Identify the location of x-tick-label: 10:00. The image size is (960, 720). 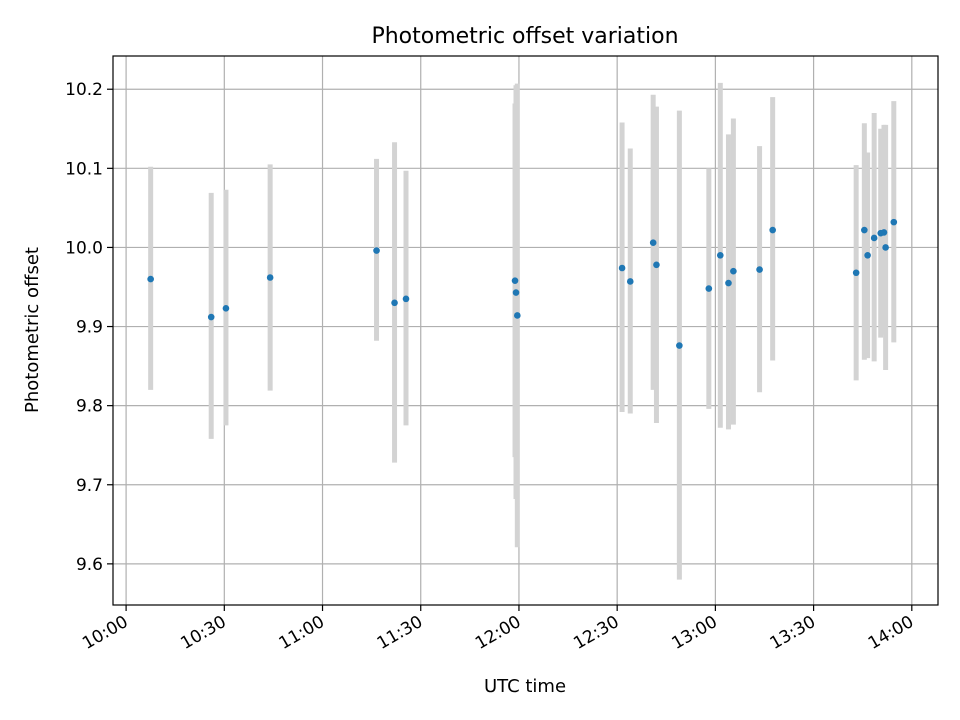
(105, 633).